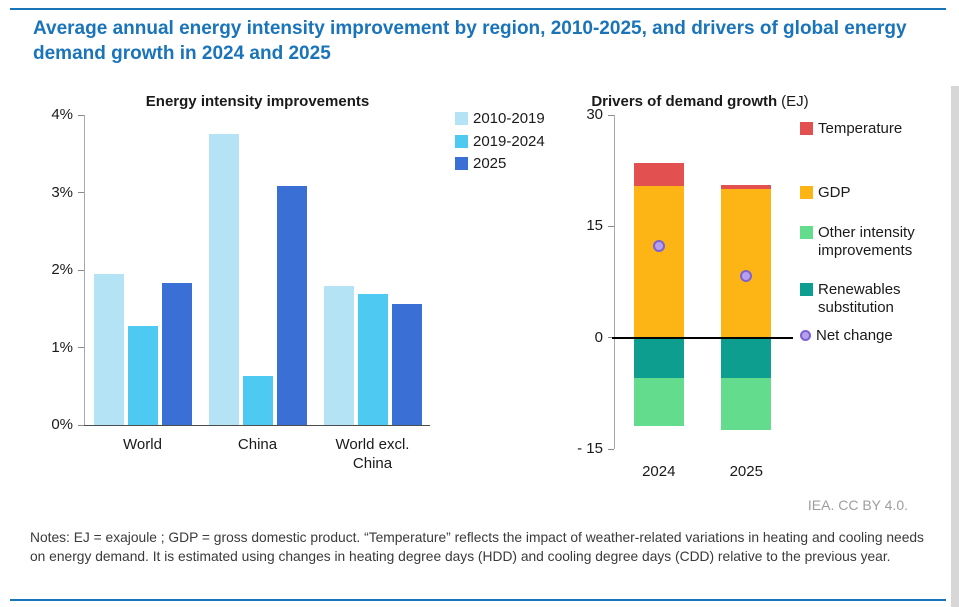  Describe the element at coordinates (62, 114) in the screenshot. I see `y-axis-tick-label: 4%` at that location.